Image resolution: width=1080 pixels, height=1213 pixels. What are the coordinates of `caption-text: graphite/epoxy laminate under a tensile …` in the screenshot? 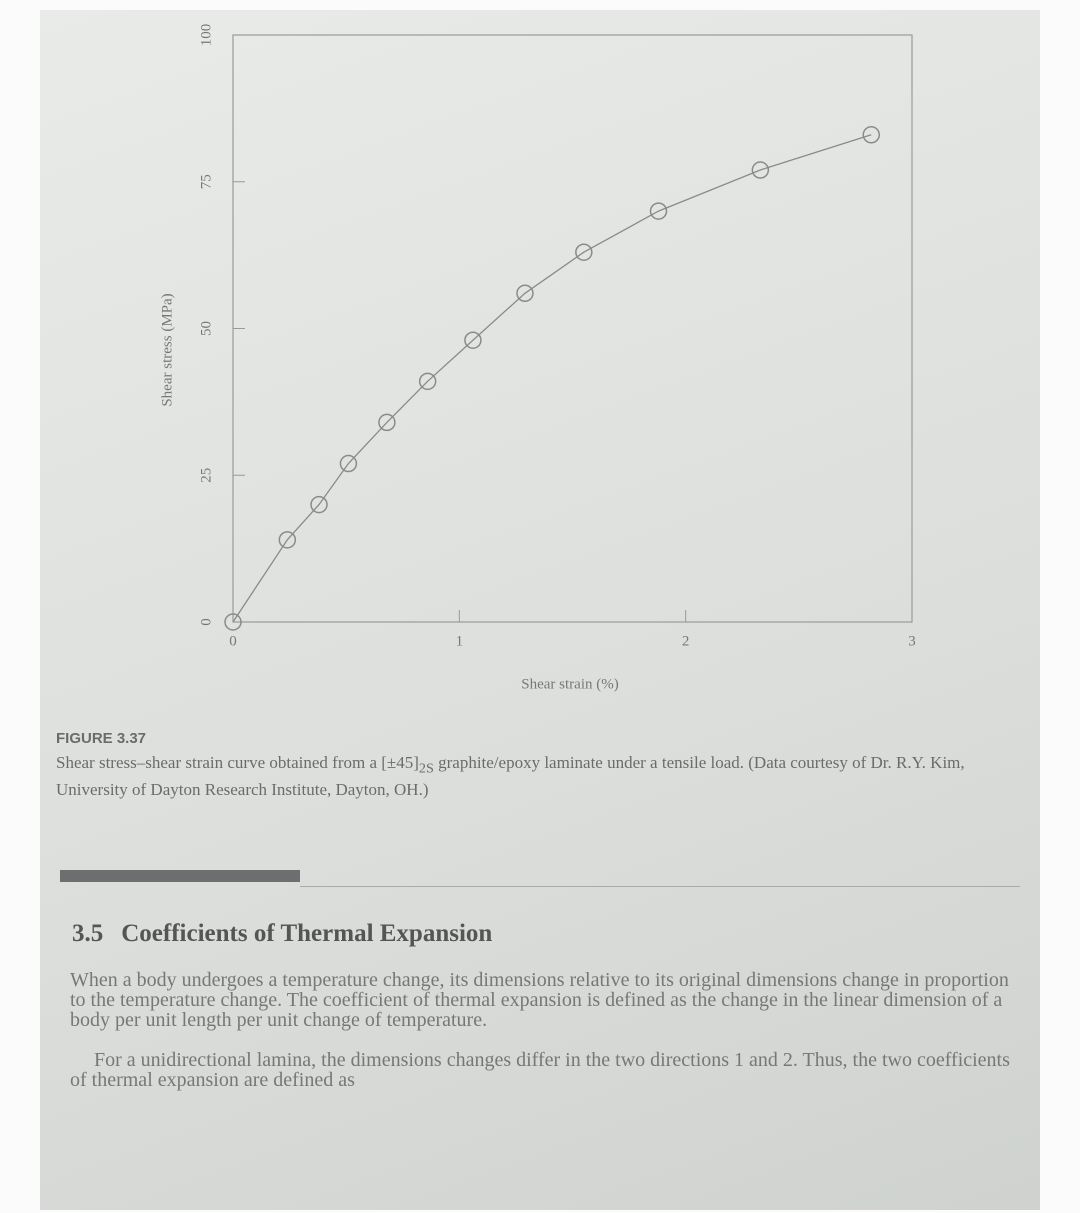 It's located at (510, 776).